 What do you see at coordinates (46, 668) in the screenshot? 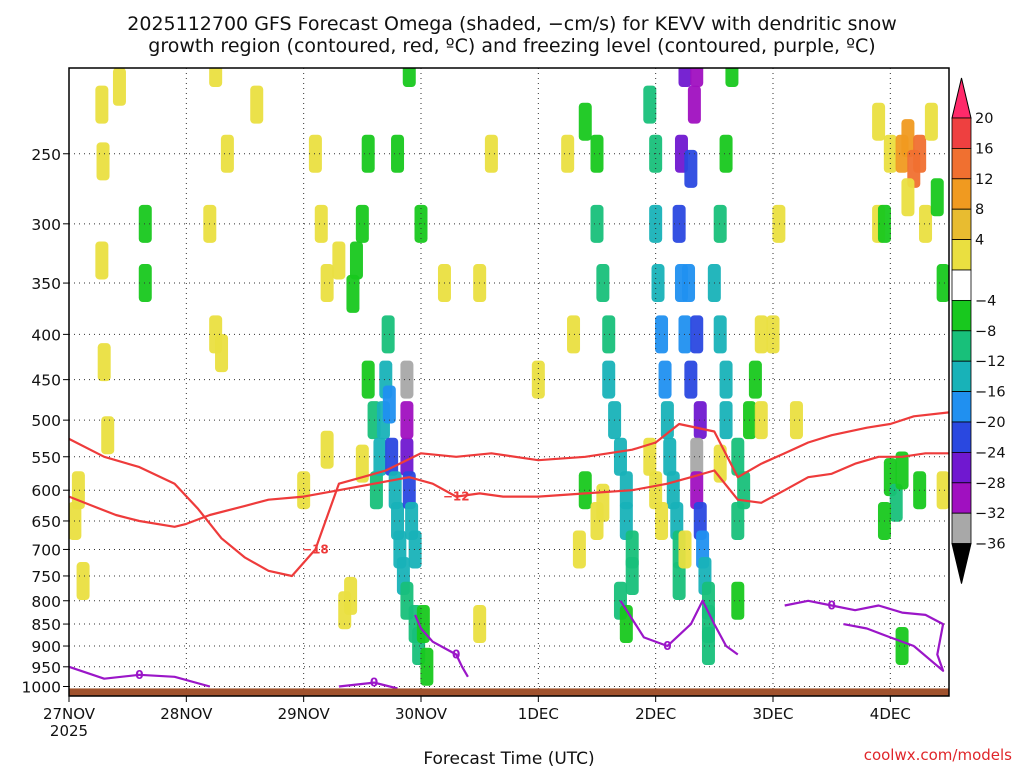
I see `y-tick-label: 950` at bounding box center [46, 668].